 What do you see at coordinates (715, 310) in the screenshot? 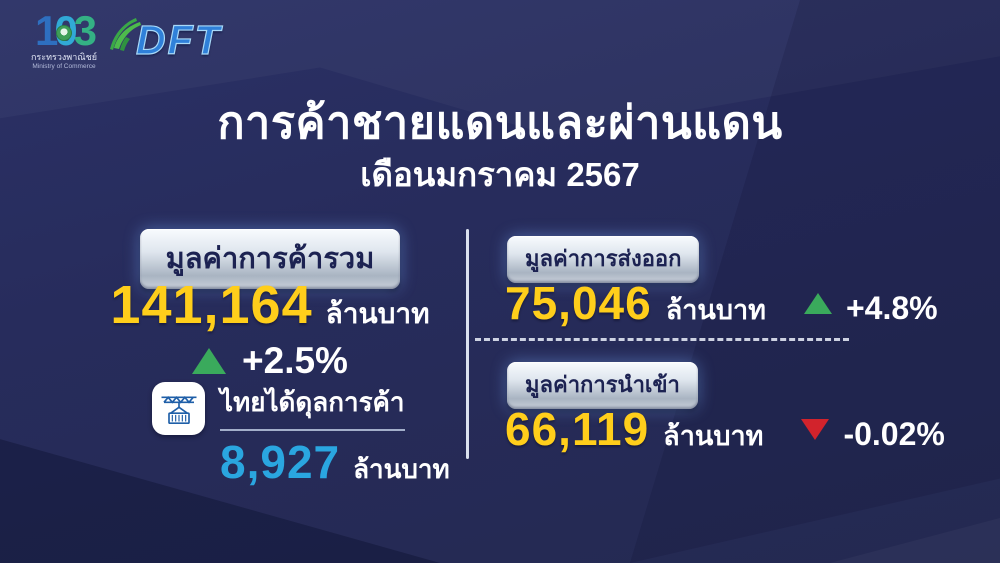
I see `export-unit: ล้านบาท` at bounding box center [715, 310].